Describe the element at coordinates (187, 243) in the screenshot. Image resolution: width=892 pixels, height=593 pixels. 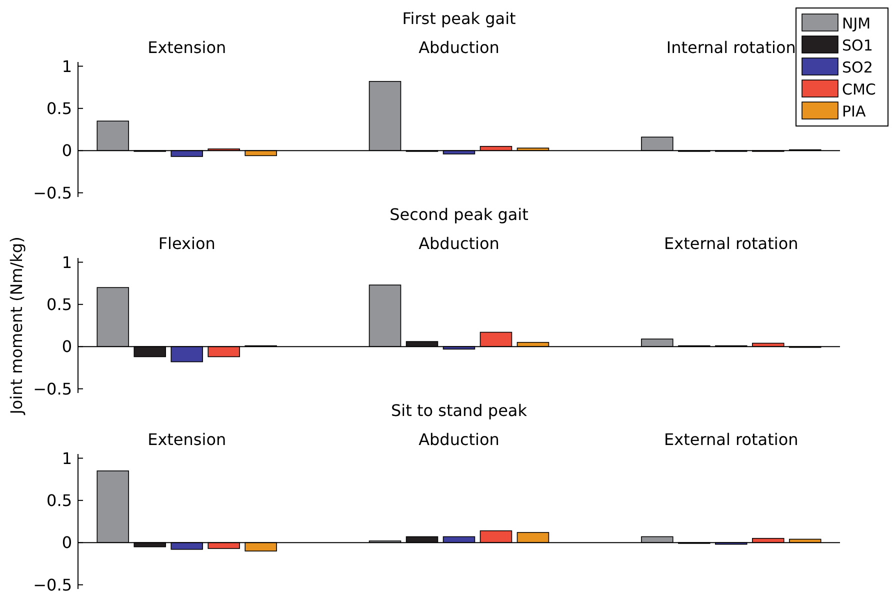
I see `x-tick-label: Flexion` at that location.